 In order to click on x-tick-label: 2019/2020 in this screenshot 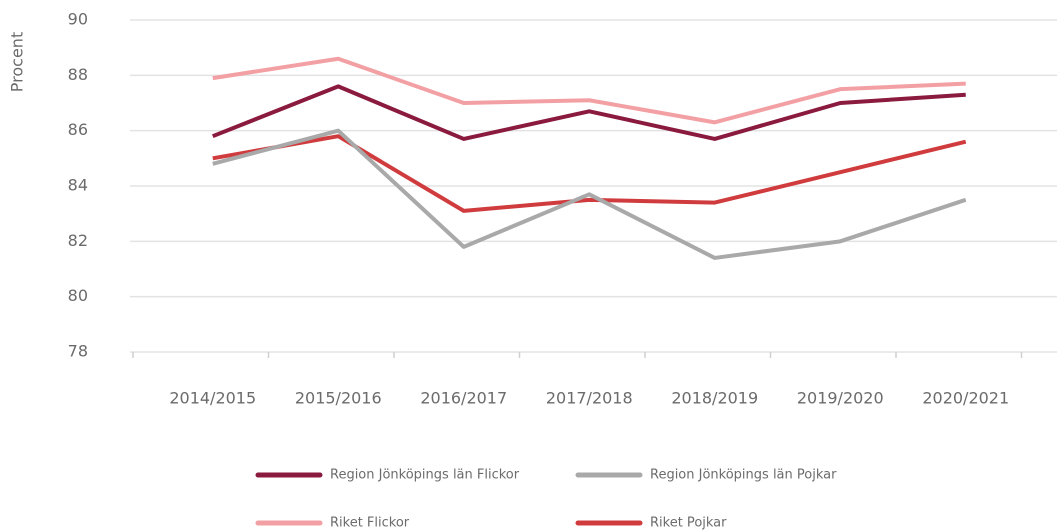, I will do `click(840, 398)`.